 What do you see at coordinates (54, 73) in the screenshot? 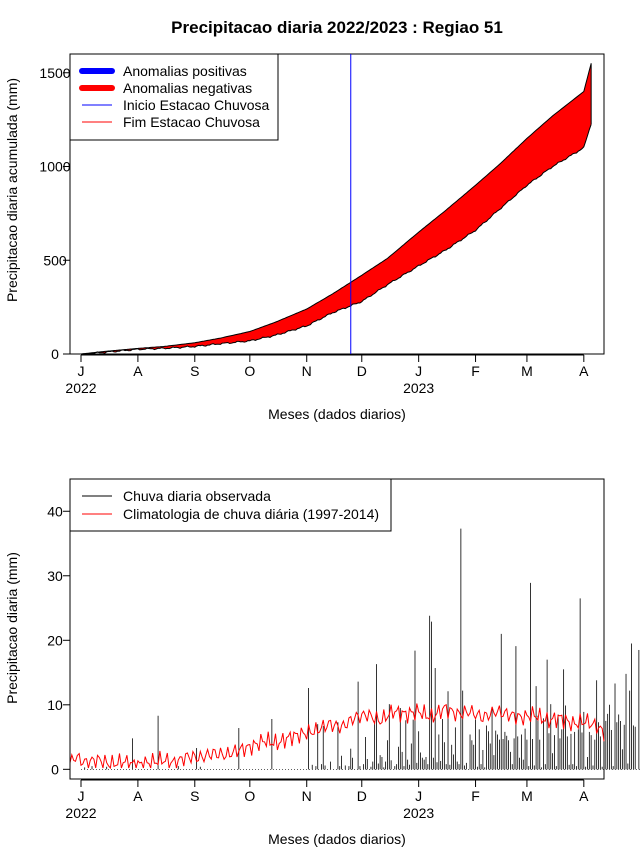
I see `top-y-tick-label: 1500` at bounding box center [54, 73].